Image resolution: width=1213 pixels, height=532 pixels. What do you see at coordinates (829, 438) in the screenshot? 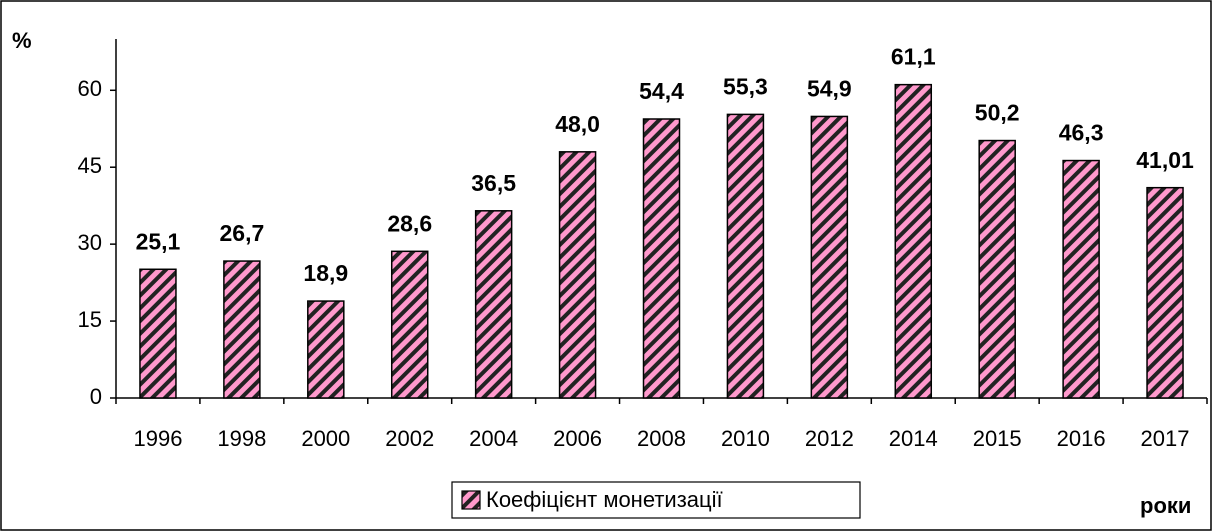
I see `x-tick-label: 2012` at bounding box center [829, 438].